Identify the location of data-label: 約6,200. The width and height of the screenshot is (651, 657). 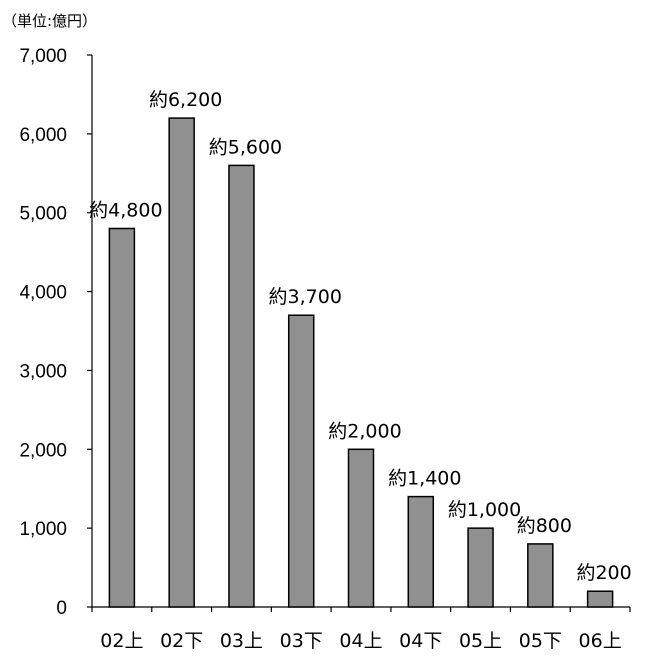
(185, 100).